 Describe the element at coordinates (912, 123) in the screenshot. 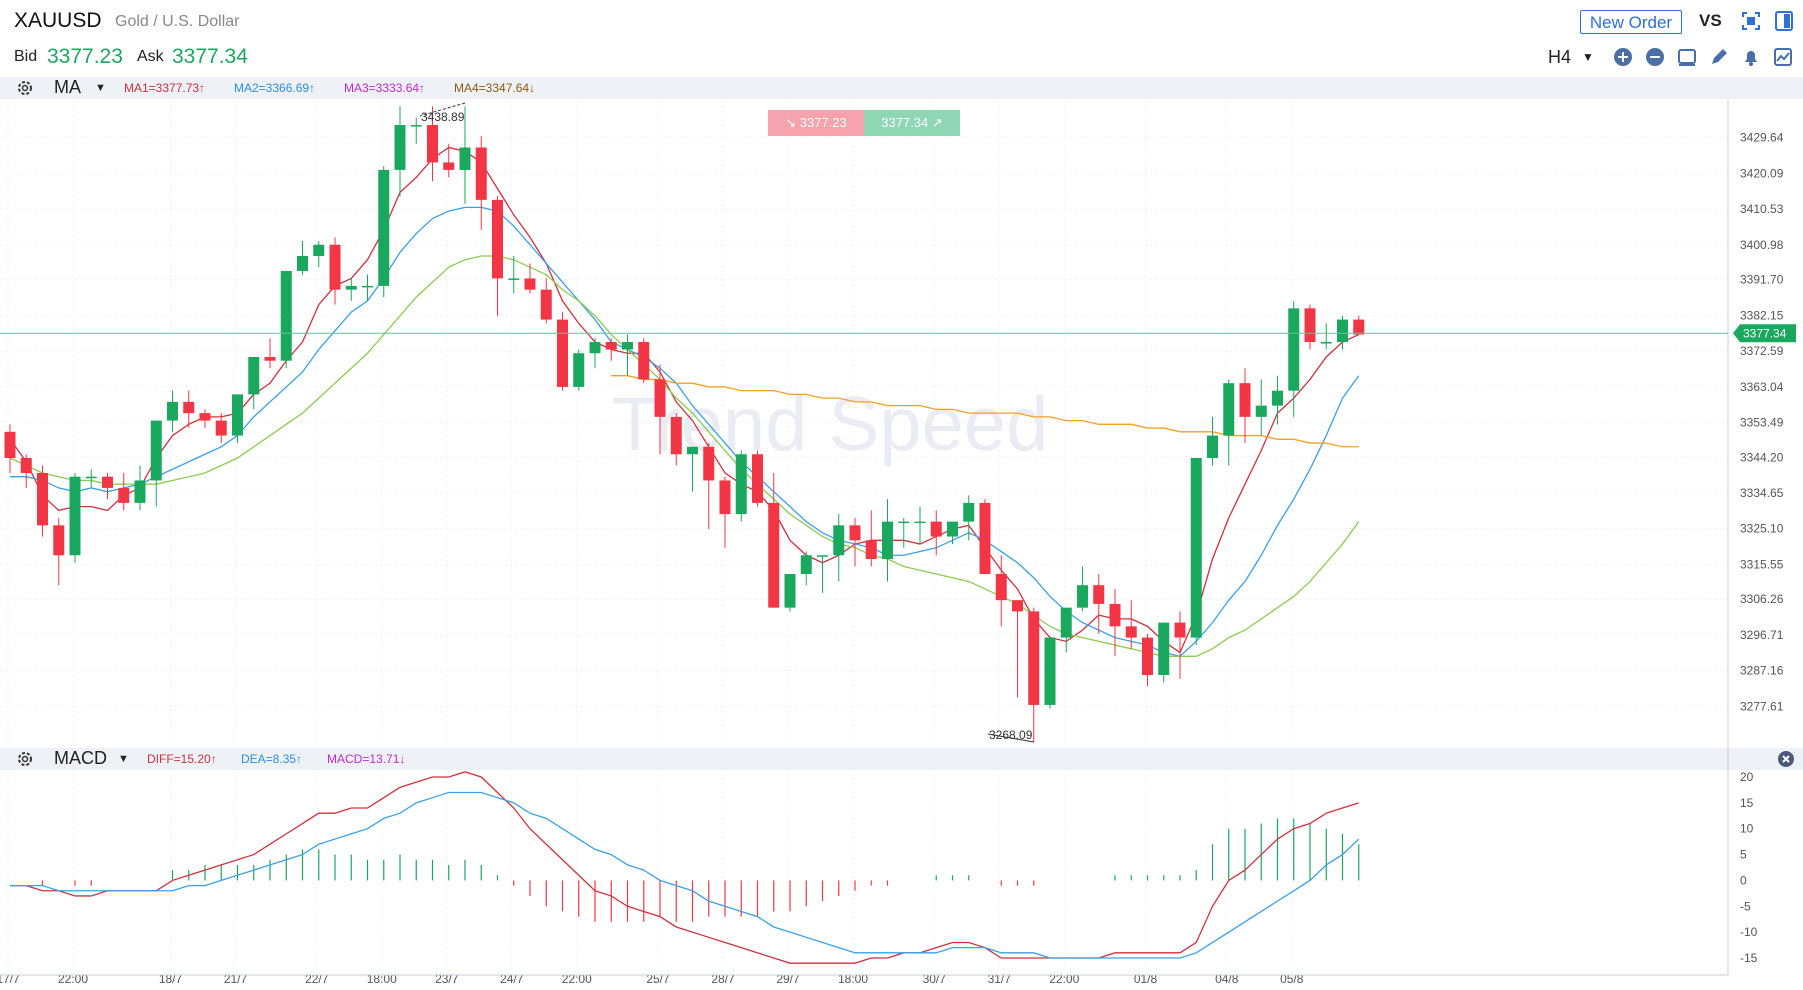

I see `buy-price-button: 3377.34 ↗` at that location.